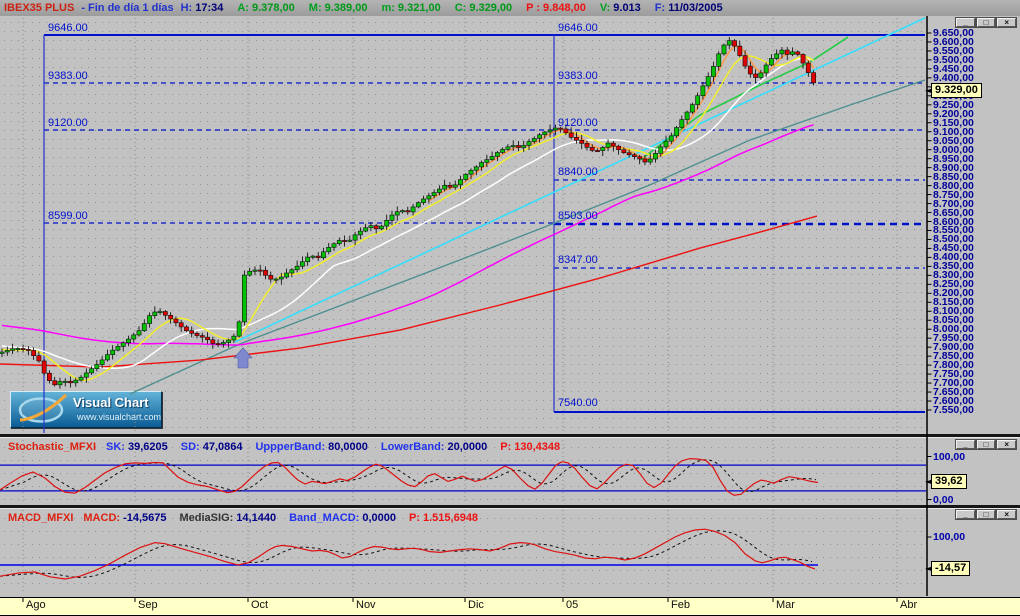 Image resolution: width=1020 pixels, height=616 pixels. I want to click on title-field: V: 9.013, so click(624, 8).